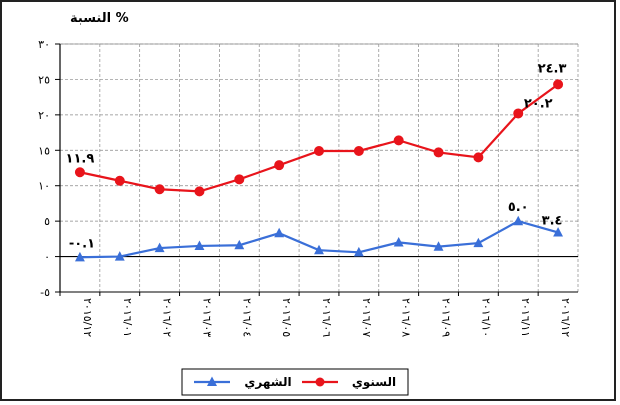 The image size is (620, 405). Describe the element at coordinates (47, 221) in the screenshot. I see `y-tick-label: ٥` at that location.